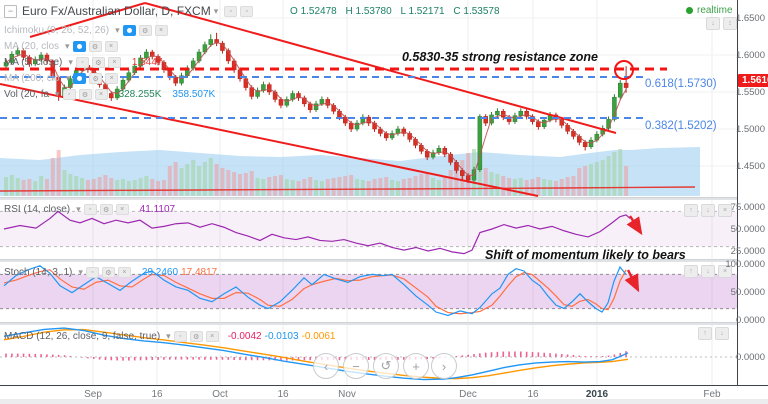 The width and height of the screenshot is (768, 404). Describe the element at coordinates (444, 366) in the screenshot. I see `chart-nav-button: ›` at that location.